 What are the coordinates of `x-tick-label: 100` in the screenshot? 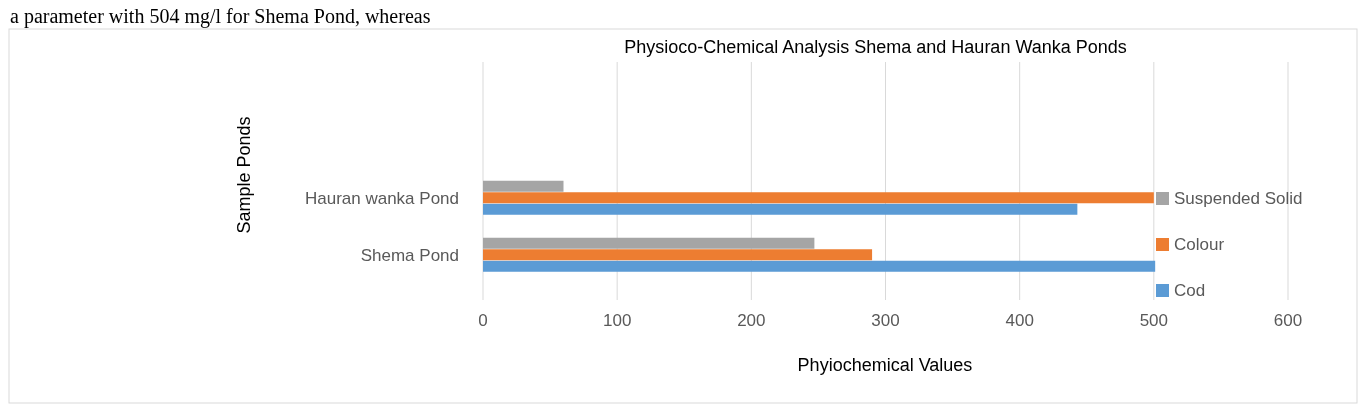 It's located at (617, 320).